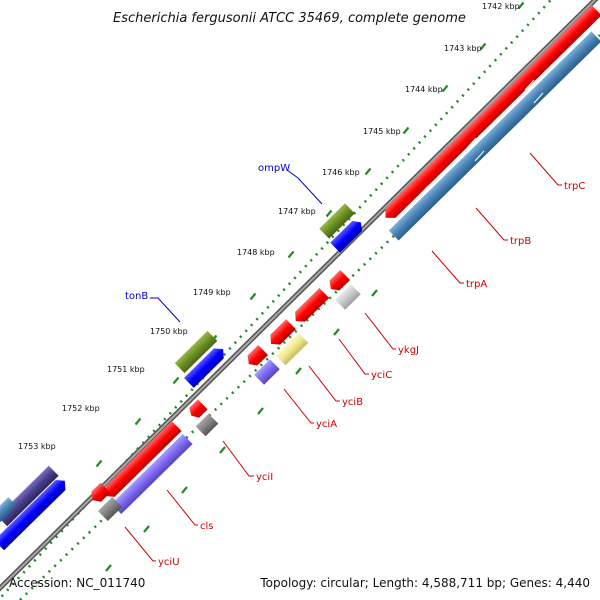 This screenshot has width=600, height=600. I want to click on cds-yciU, so click(110, 509).